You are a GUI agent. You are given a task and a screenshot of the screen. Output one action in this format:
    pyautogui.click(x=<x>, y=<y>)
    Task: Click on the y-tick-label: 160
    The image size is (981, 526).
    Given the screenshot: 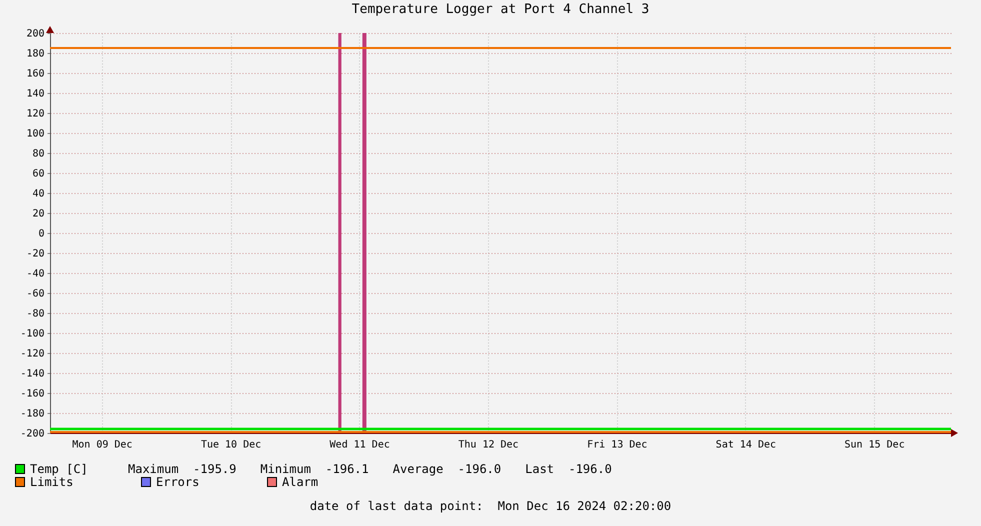 What is the action you would take?
    pyautogui.click(x=35, y=74)
    